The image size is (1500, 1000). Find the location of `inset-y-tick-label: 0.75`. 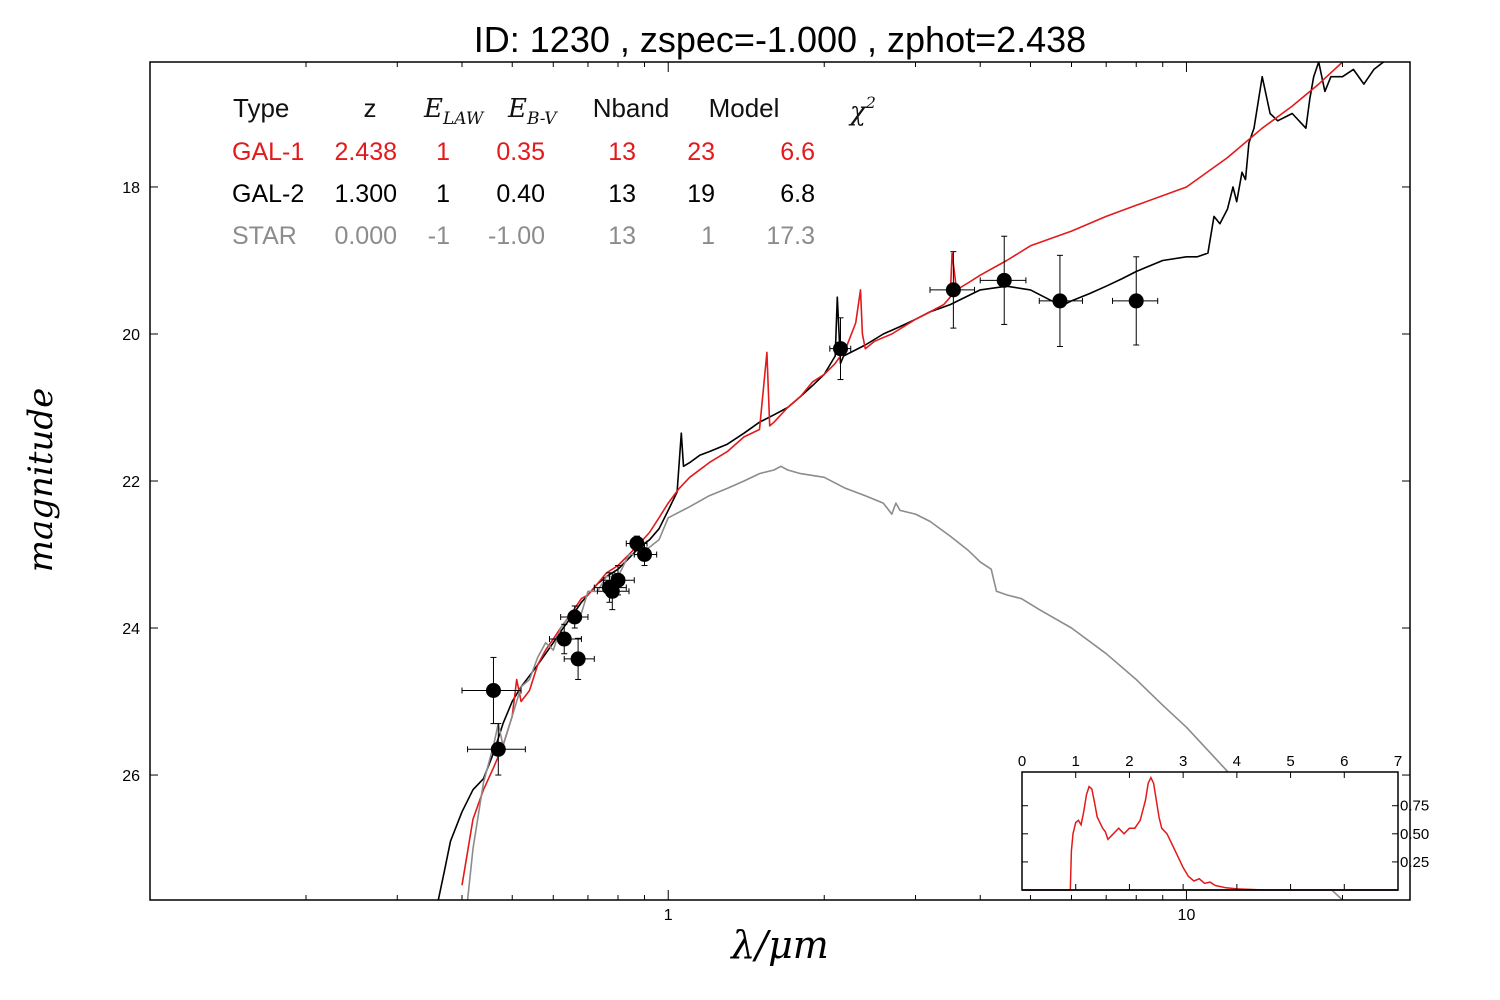

inset-y-tick-label: 0.75 is located at coordinates (1414, 806).